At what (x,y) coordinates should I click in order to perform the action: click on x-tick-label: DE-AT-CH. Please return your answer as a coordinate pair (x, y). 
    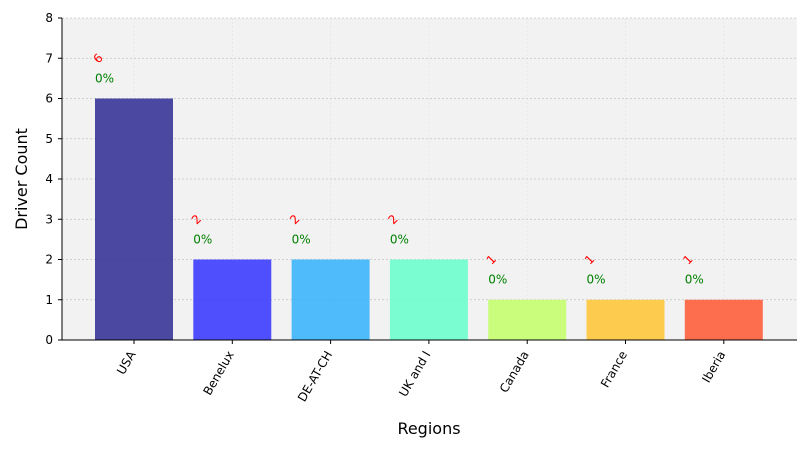
    Looking at the image, I should click on (315, 377).